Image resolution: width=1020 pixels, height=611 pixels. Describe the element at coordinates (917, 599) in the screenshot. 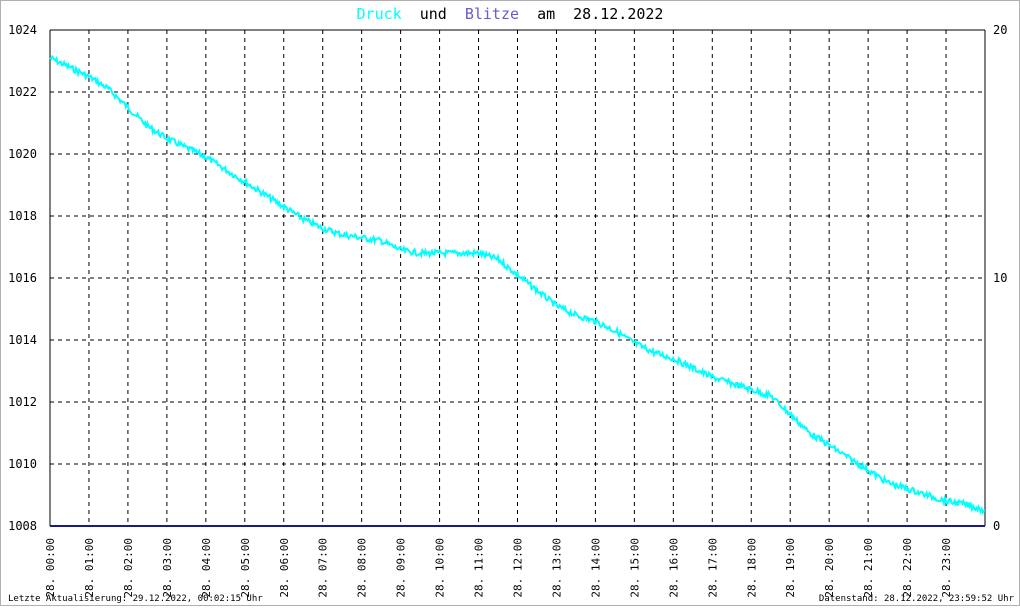

I see `footer-data-status: Datenstand: 28.12.2022, 23:59:52 Uhr` at that location.